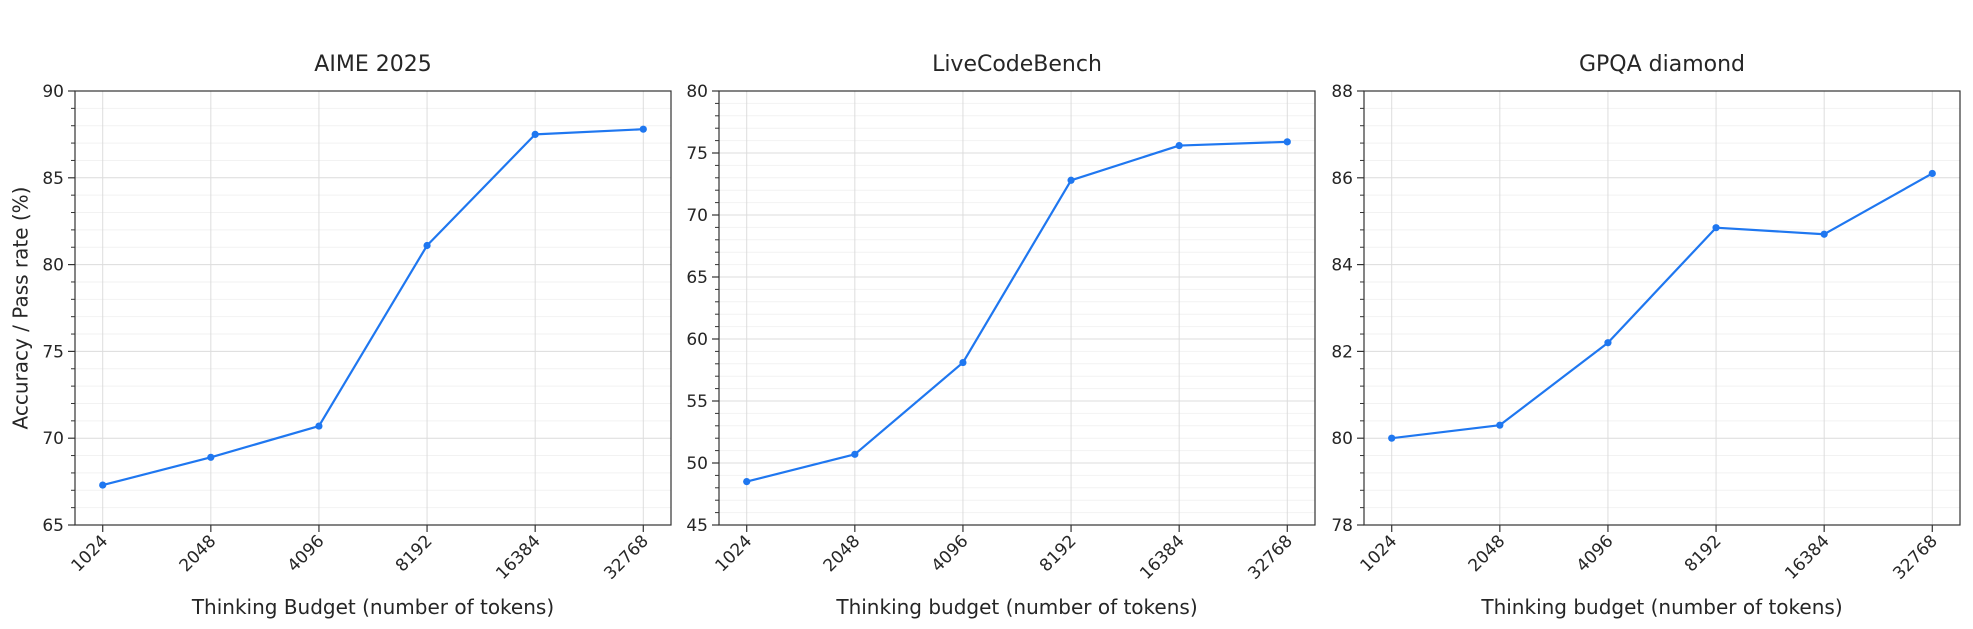  What do you see at coordinates (697, 464) in the screenshot?
I see `y-tick-label: 50` at bounding box center [697, 464].